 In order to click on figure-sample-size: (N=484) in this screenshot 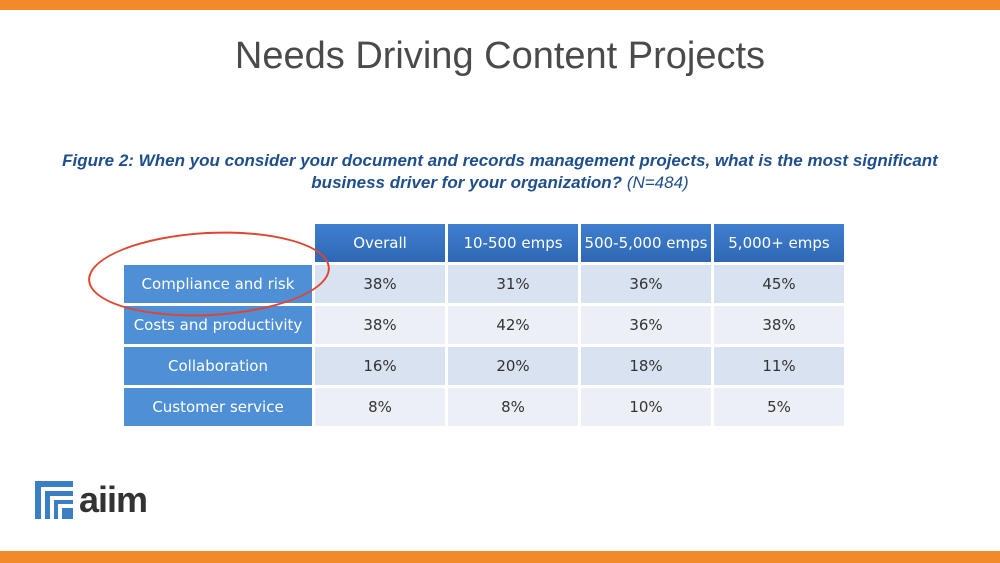, I will do `click(657, 182)`.